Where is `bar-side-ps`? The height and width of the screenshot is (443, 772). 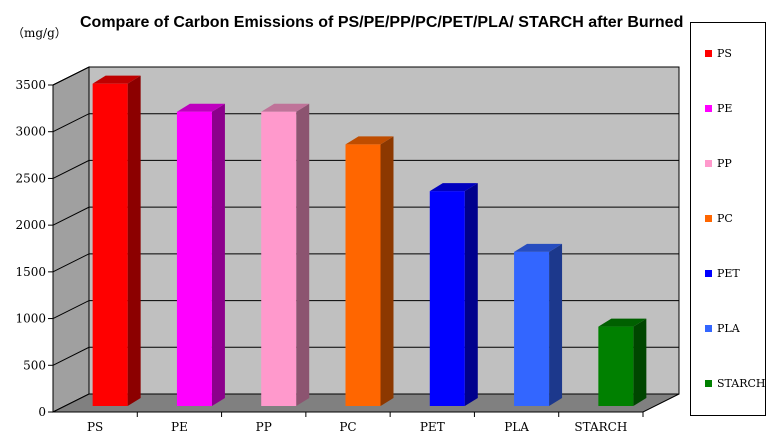
bar-side-ps is located at coordinates (134, 241).